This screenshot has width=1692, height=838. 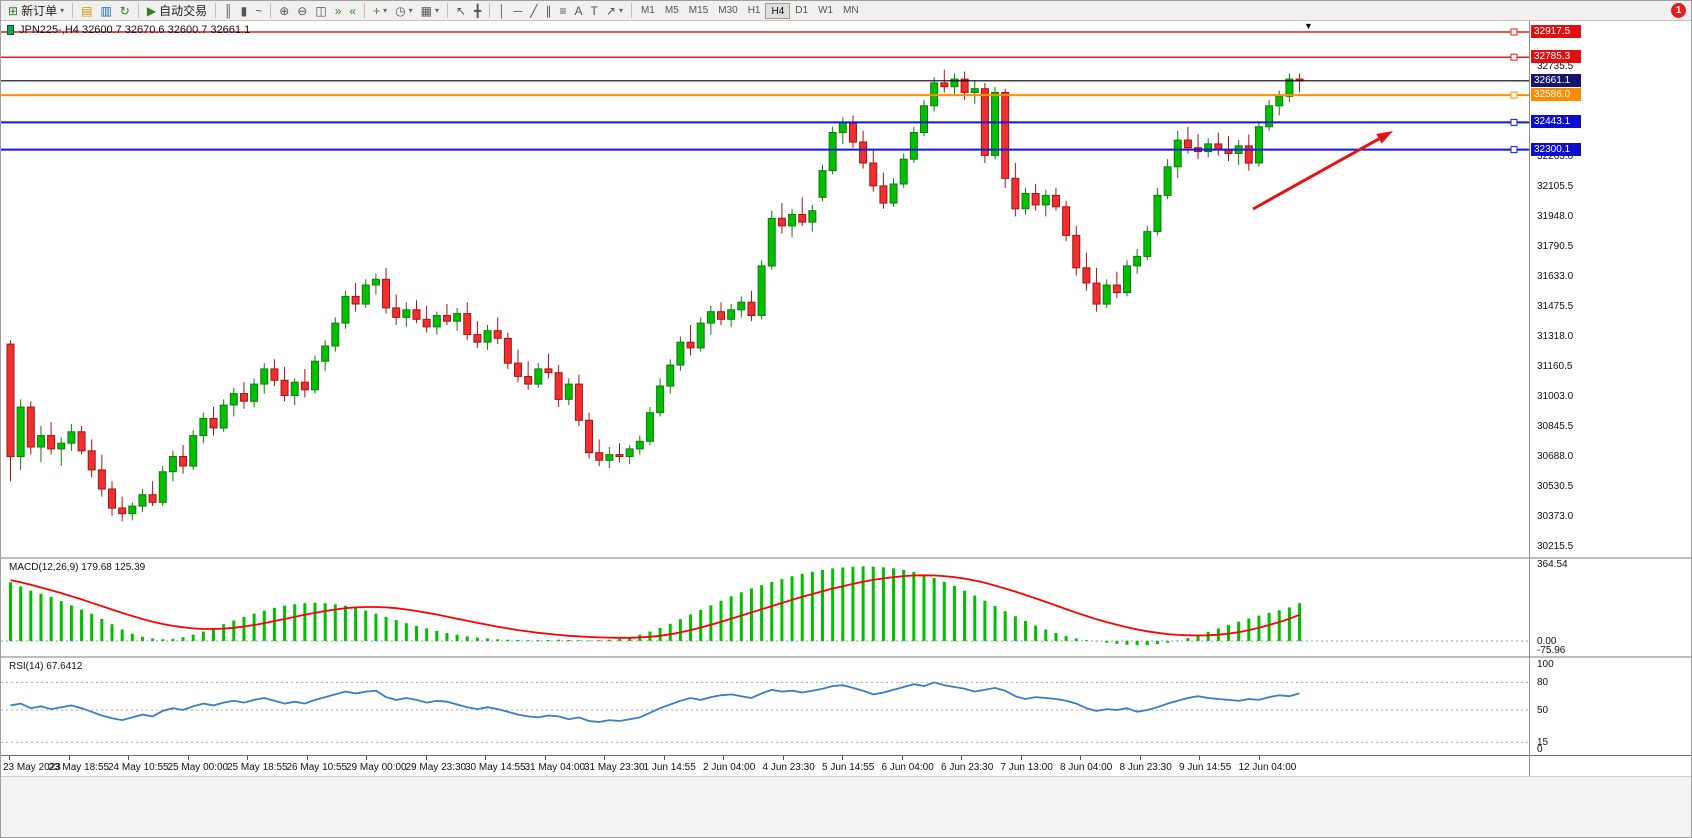 I want to click on navigator-icon: ↻, so click(x=124, y=10).